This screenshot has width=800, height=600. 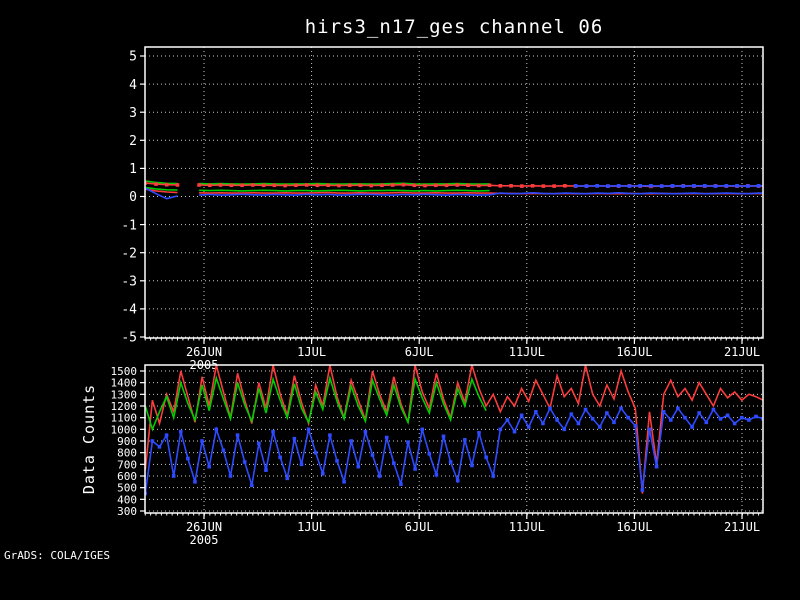 What do you see at coordinates (204, 540) in the screenshot?
I see `x-tick-label-year: 2005` at bounding box center [204, 540].